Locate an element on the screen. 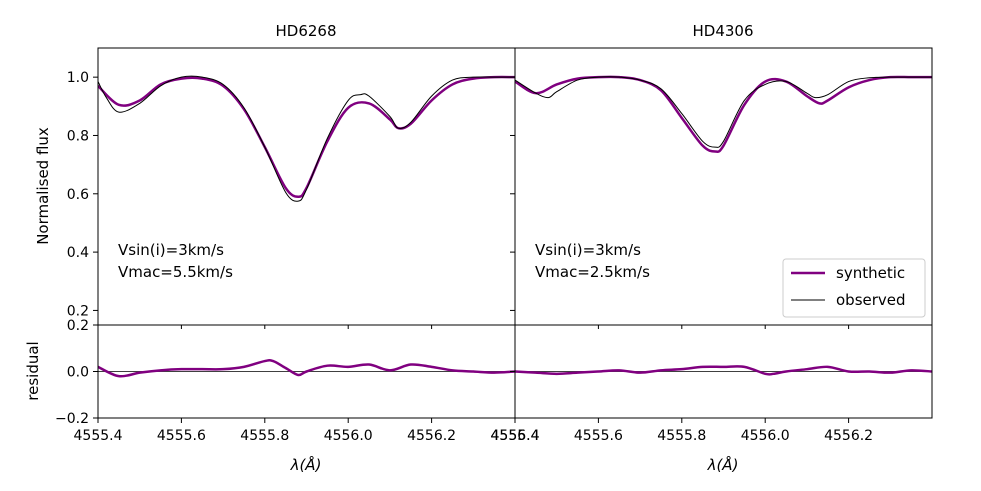 The image size is (981, 491). y-tick-label: 0.4 is located at coordinates (78, 253).